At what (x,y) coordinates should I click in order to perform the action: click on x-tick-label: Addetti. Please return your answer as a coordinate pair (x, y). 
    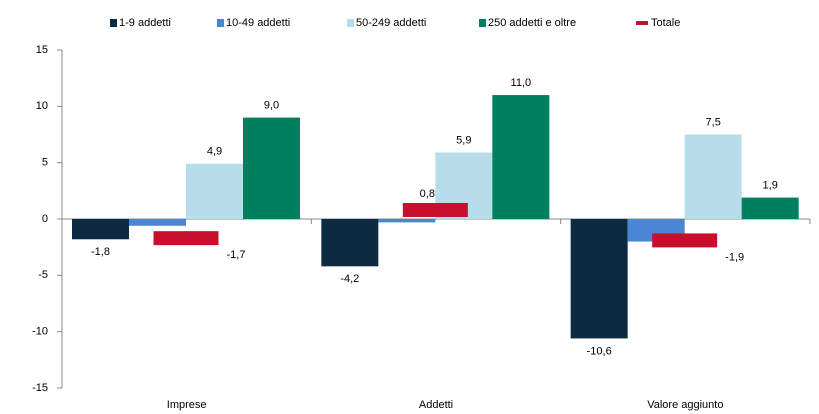
    Looking at the image, I should click on (436, 405).